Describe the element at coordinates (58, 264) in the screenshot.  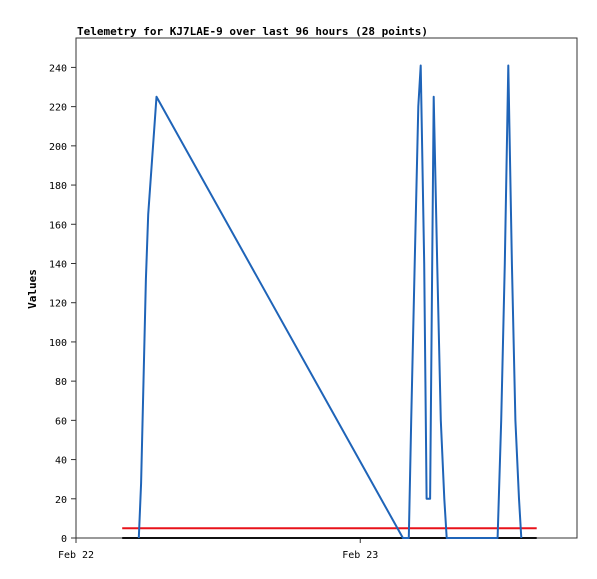
I see `y-tick-label: 140` at that location.